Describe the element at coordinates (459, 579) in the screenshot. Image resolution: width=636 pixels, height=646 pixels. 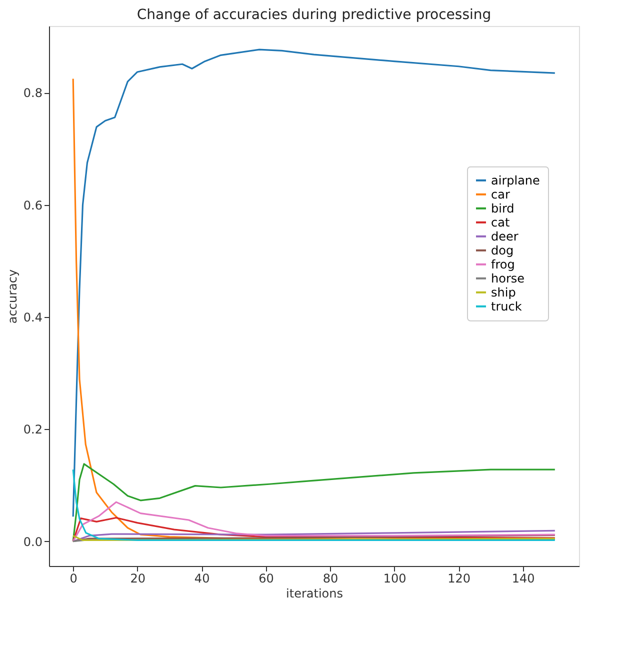
I see `x-tick-label: 120` at that location.